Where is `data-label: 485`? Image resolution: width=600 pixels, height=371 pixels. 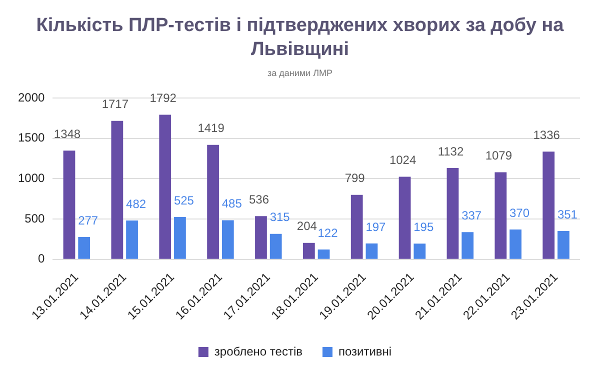
data-label: 485 is located at coordinates (232, 203).